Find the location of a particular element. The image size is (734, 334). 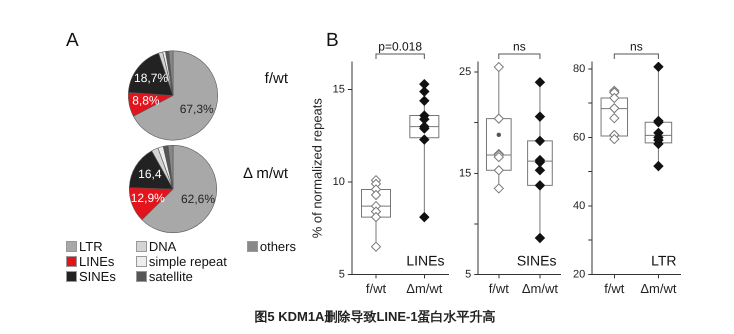

legend-label: others is located at coordinates (278, 246).